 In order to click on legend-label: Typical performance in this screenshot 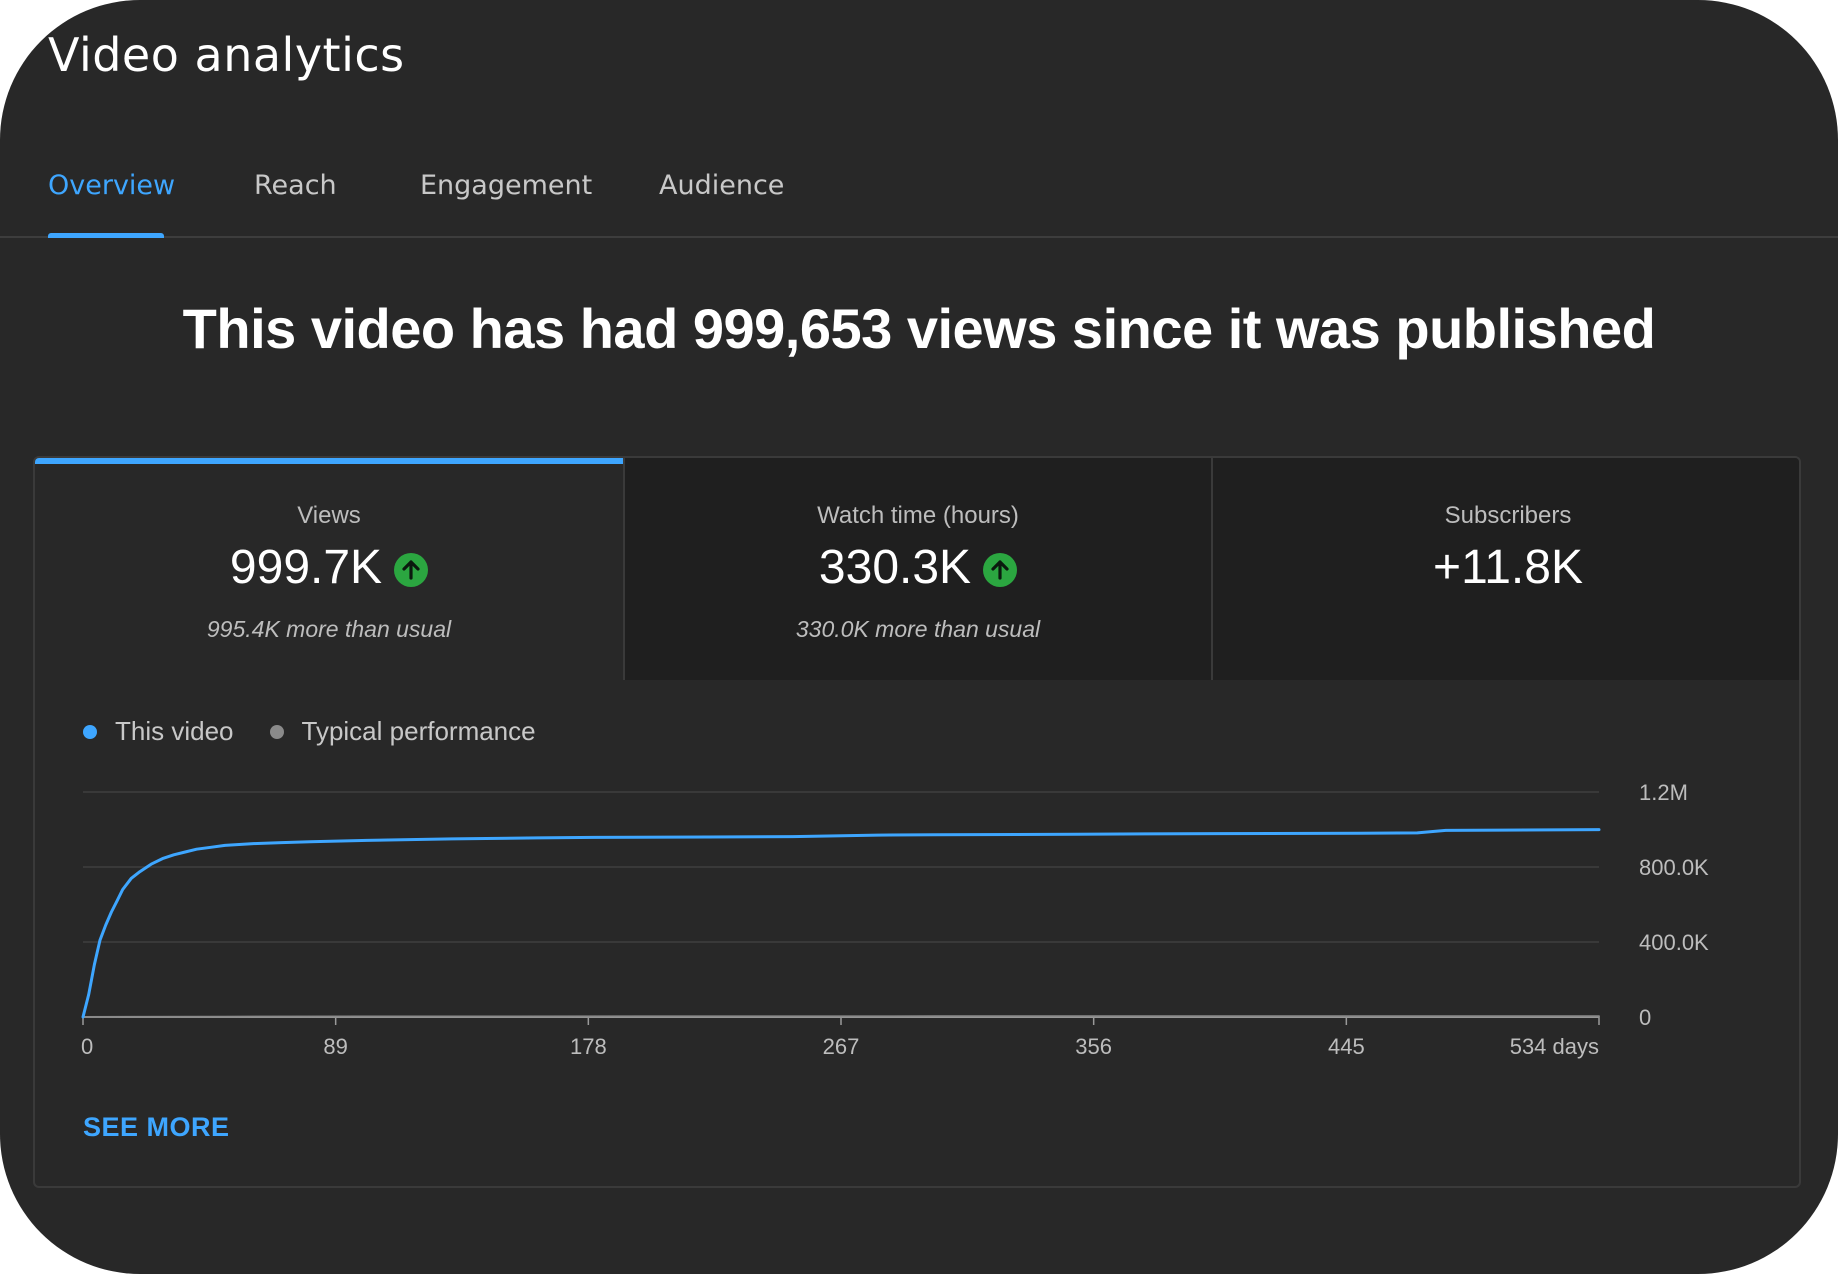, I will do `click(418, 731)`.